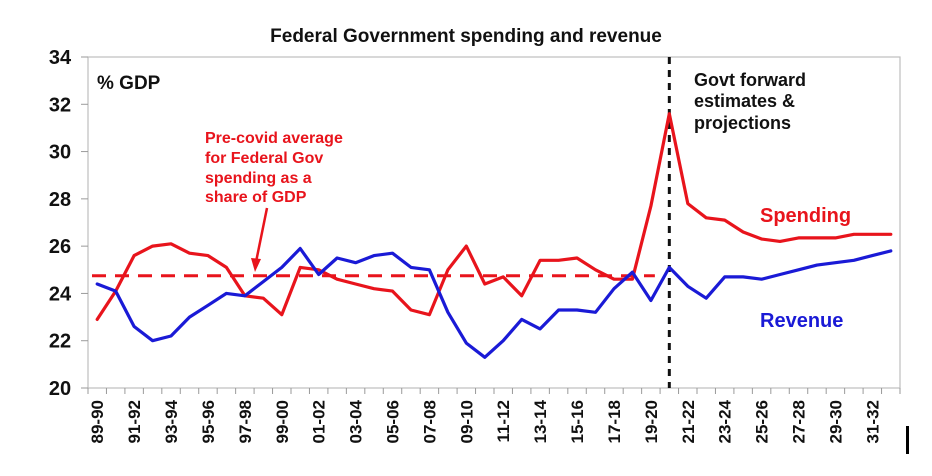 The height and width of the screenshot is (476, 932). What do you see at coordinates (503, 421) in the screenshot?
I see `x-tick-label: 11-12` at bounding box center [503, 421].